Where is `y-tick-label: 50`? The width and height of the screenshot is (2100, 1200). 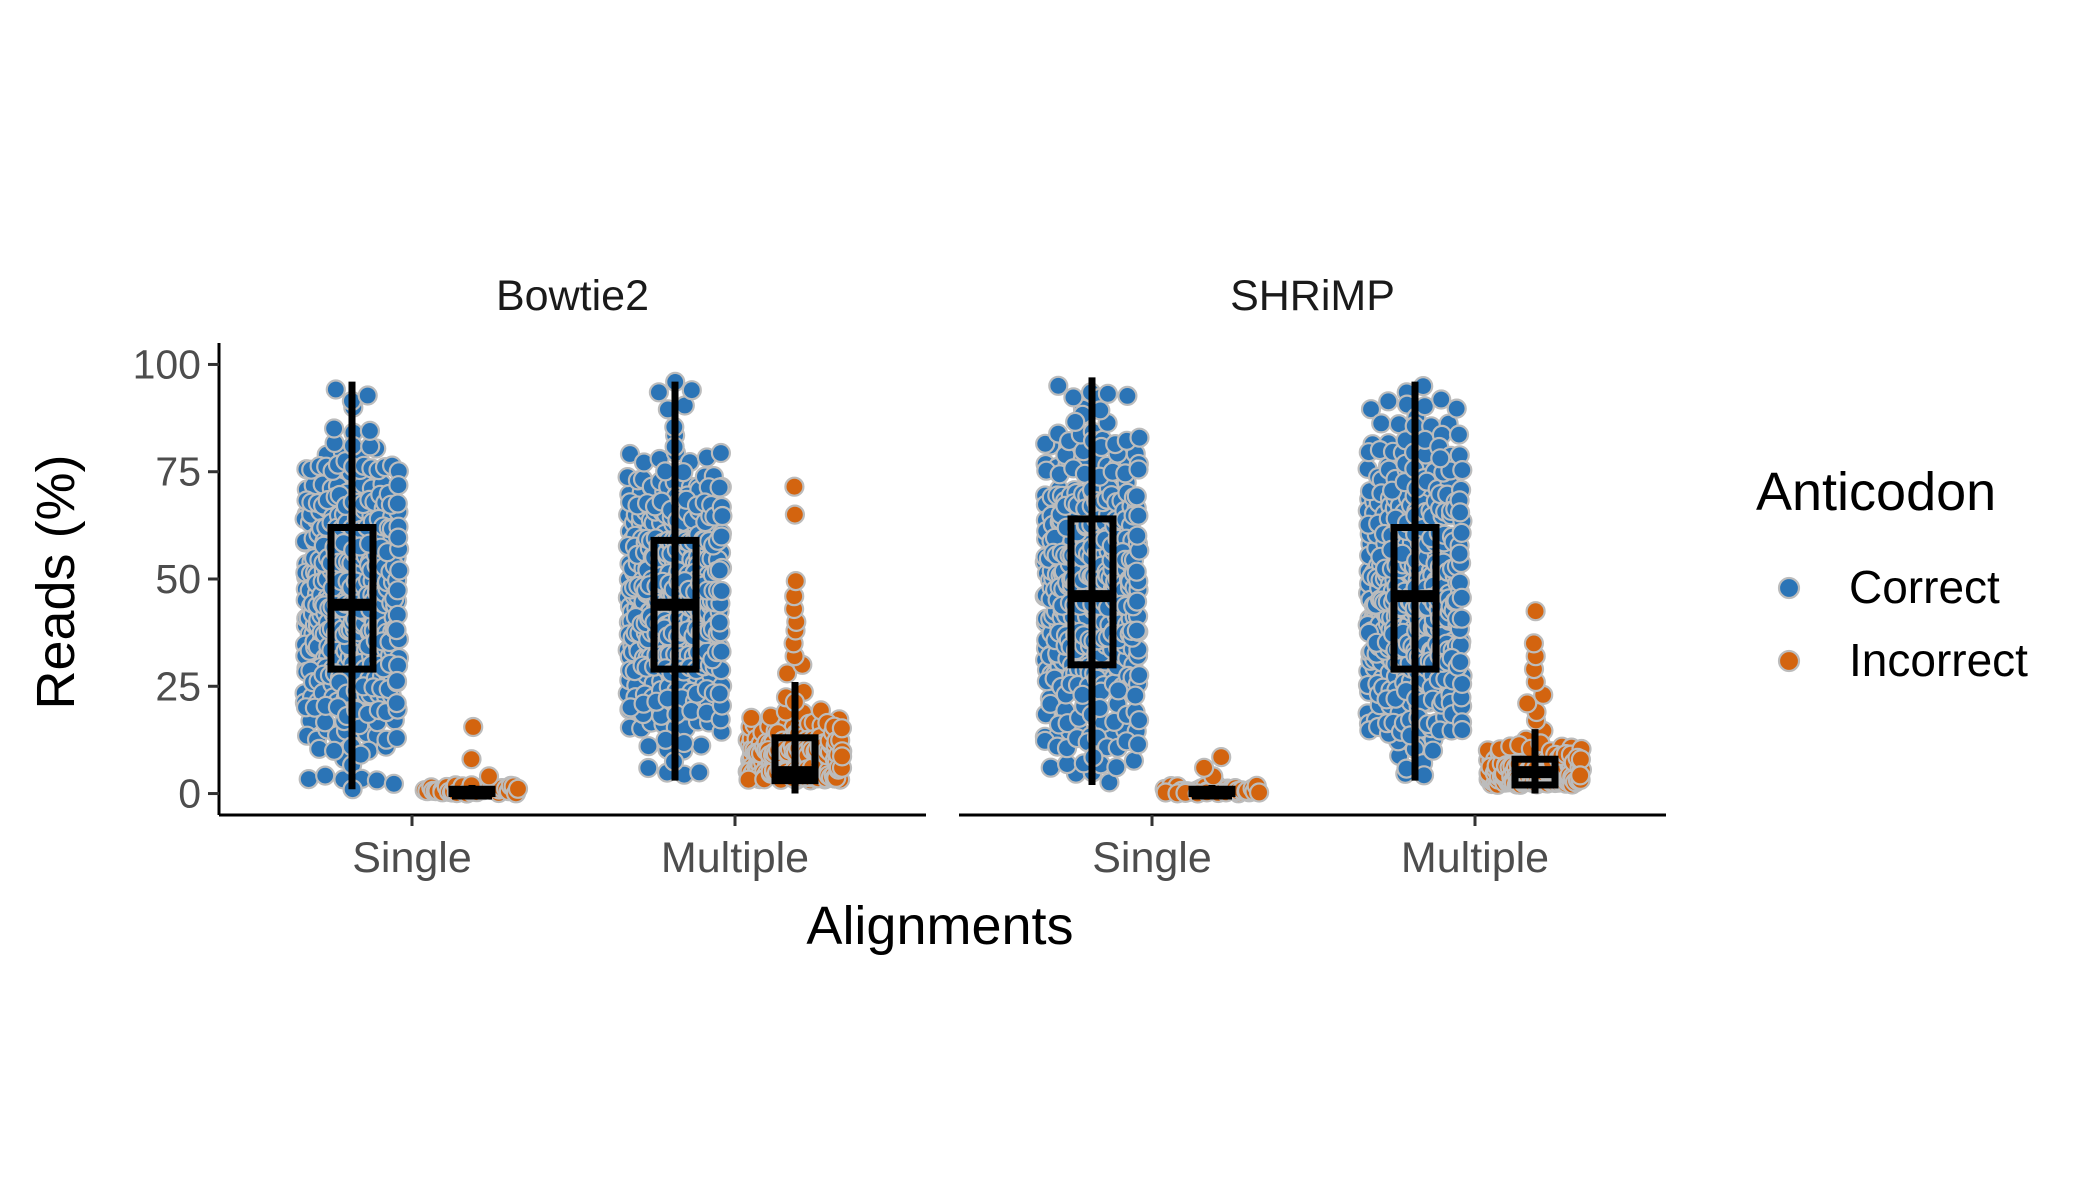 y-tick-label: 50 is located at coordinates (178, 579).